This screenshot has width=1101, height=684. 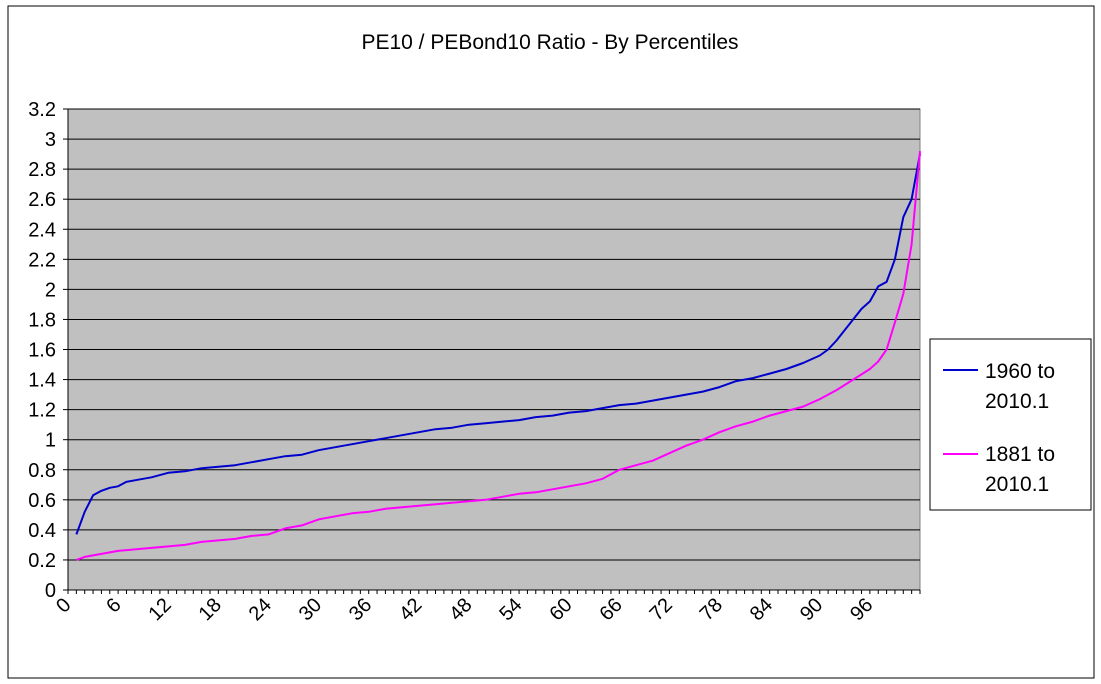 What do you see at coordinates (549, 42) in the screenshot?
I see `chart-title: PE10 / PEBond10 Ratio - By Percentiles` at bounding box center [549, 42].